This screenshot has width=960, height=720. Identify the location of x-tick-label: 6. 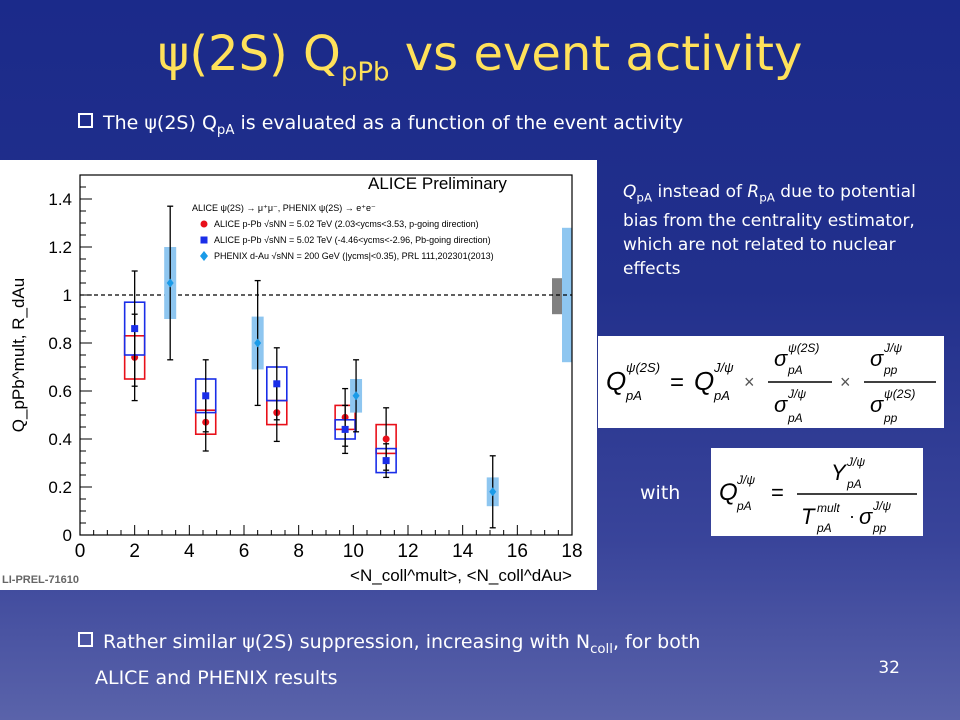
(244, 551).